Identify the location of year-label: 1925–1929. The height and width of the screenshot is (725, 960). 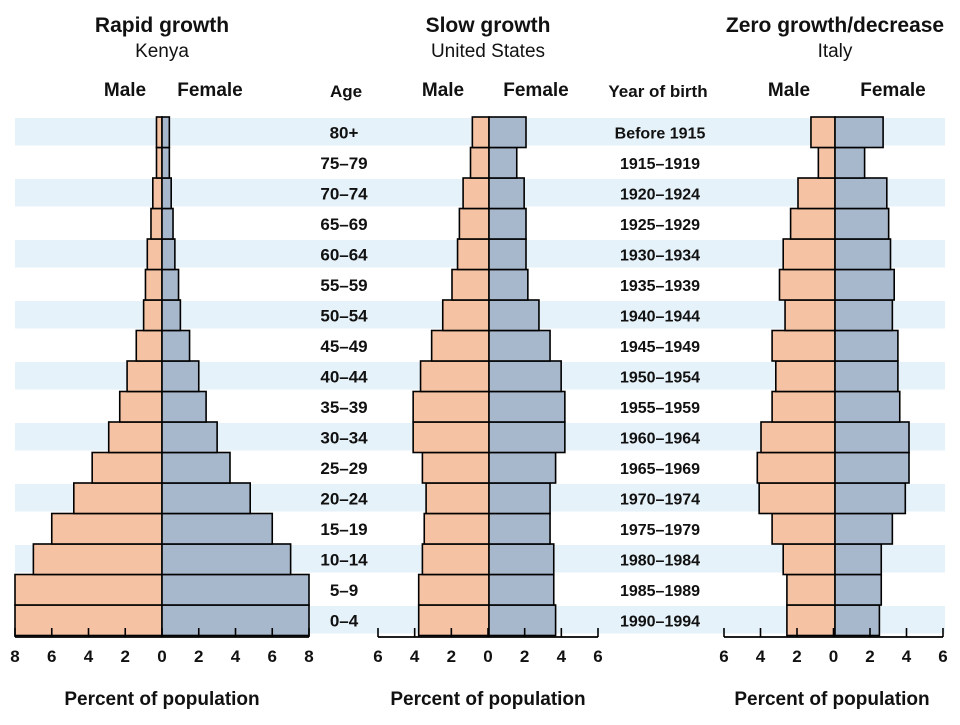
(660, 225).